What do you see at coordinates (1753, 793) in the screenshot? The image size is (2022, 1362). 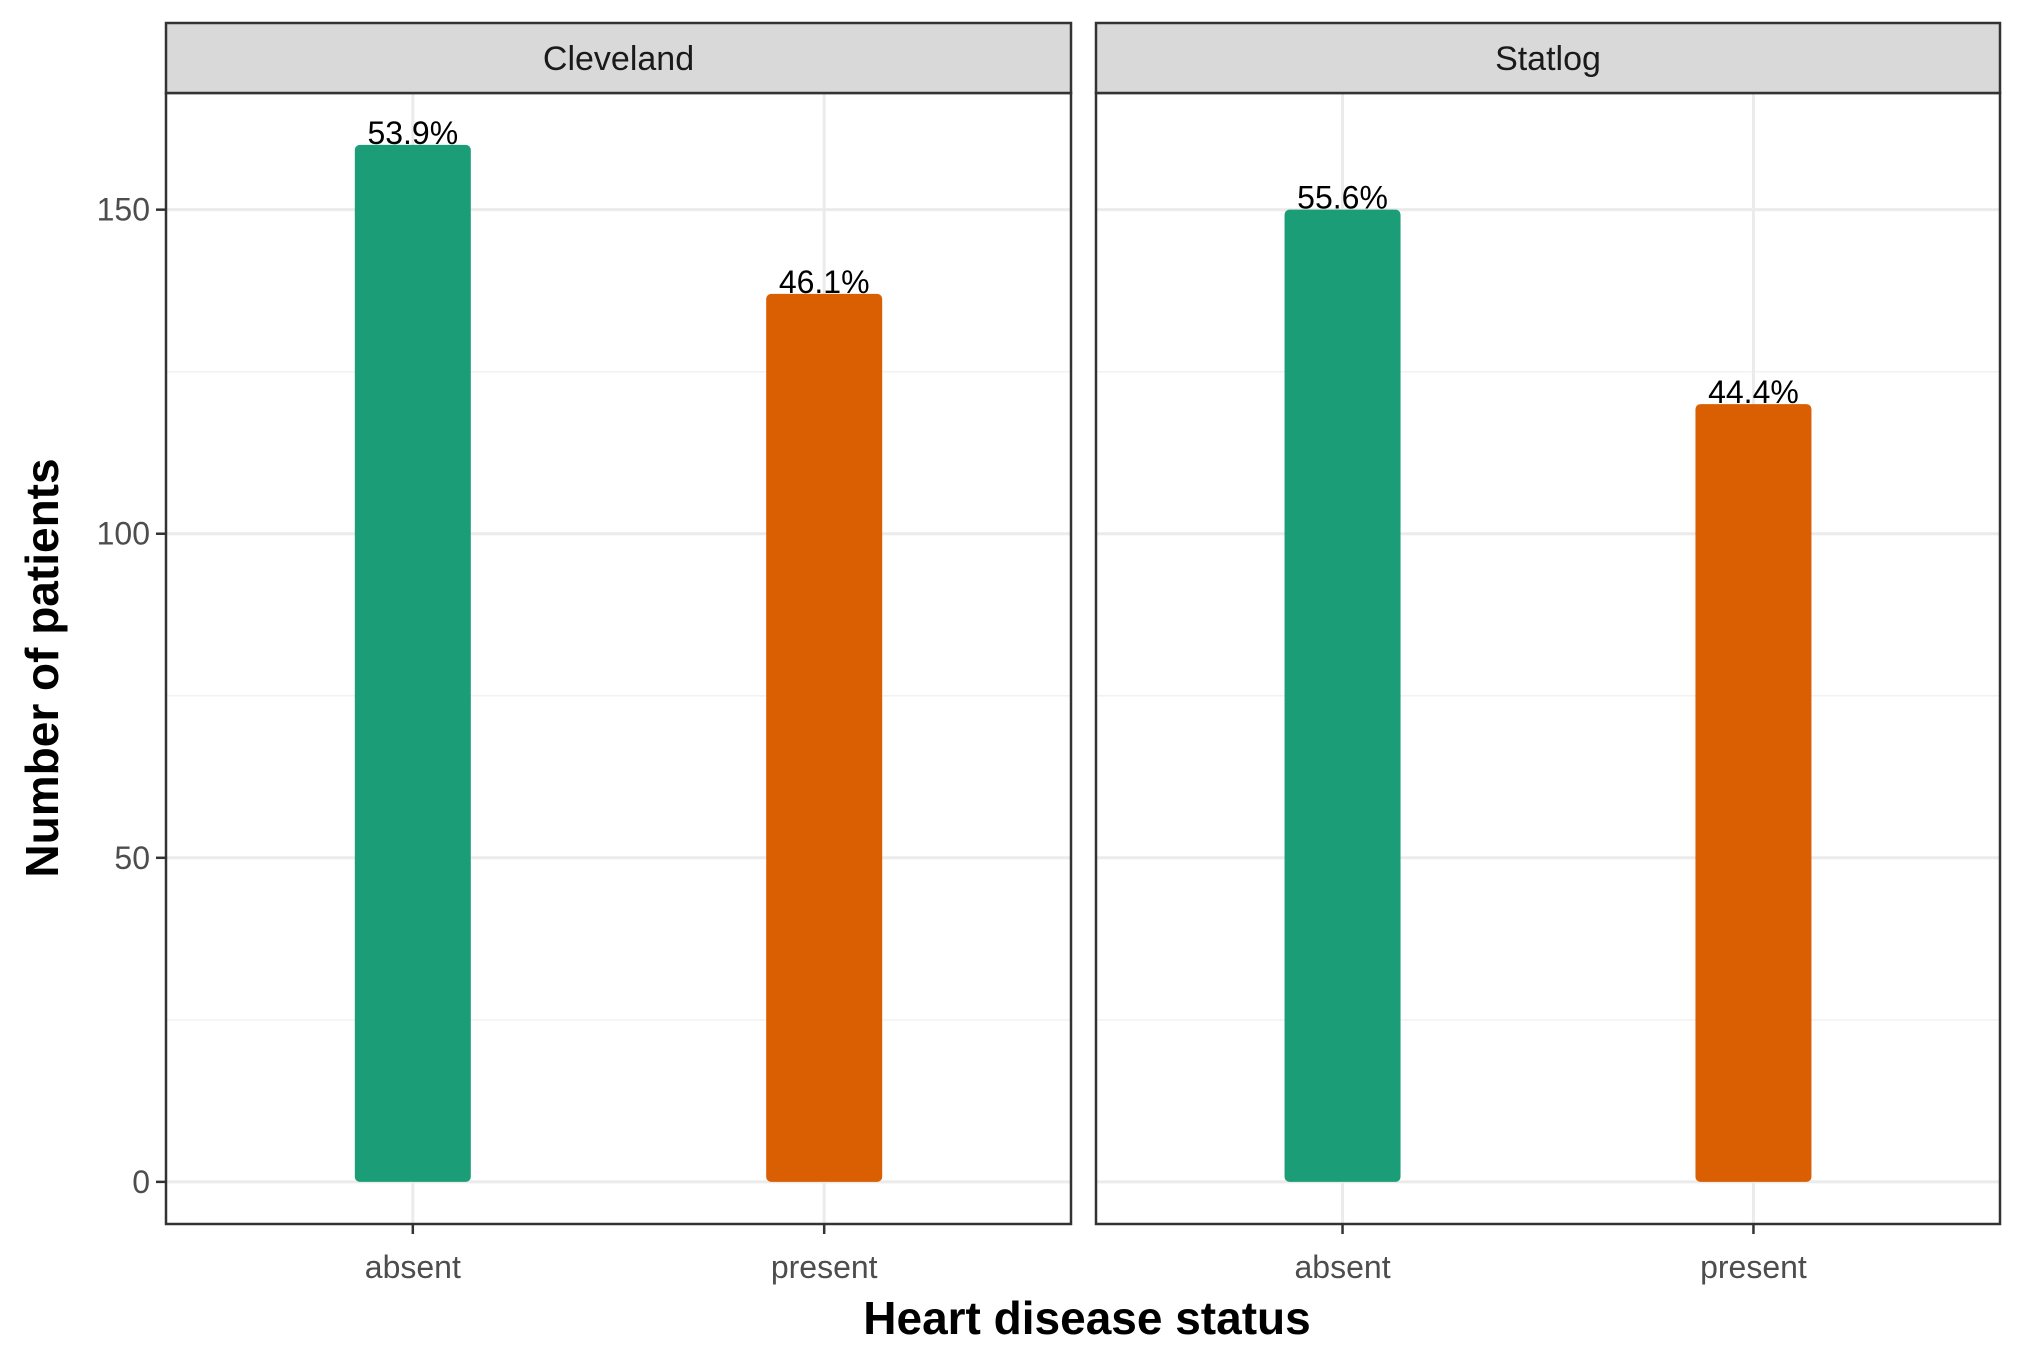 I see `bar-statlog-present` at bounding box center [1753, 793].